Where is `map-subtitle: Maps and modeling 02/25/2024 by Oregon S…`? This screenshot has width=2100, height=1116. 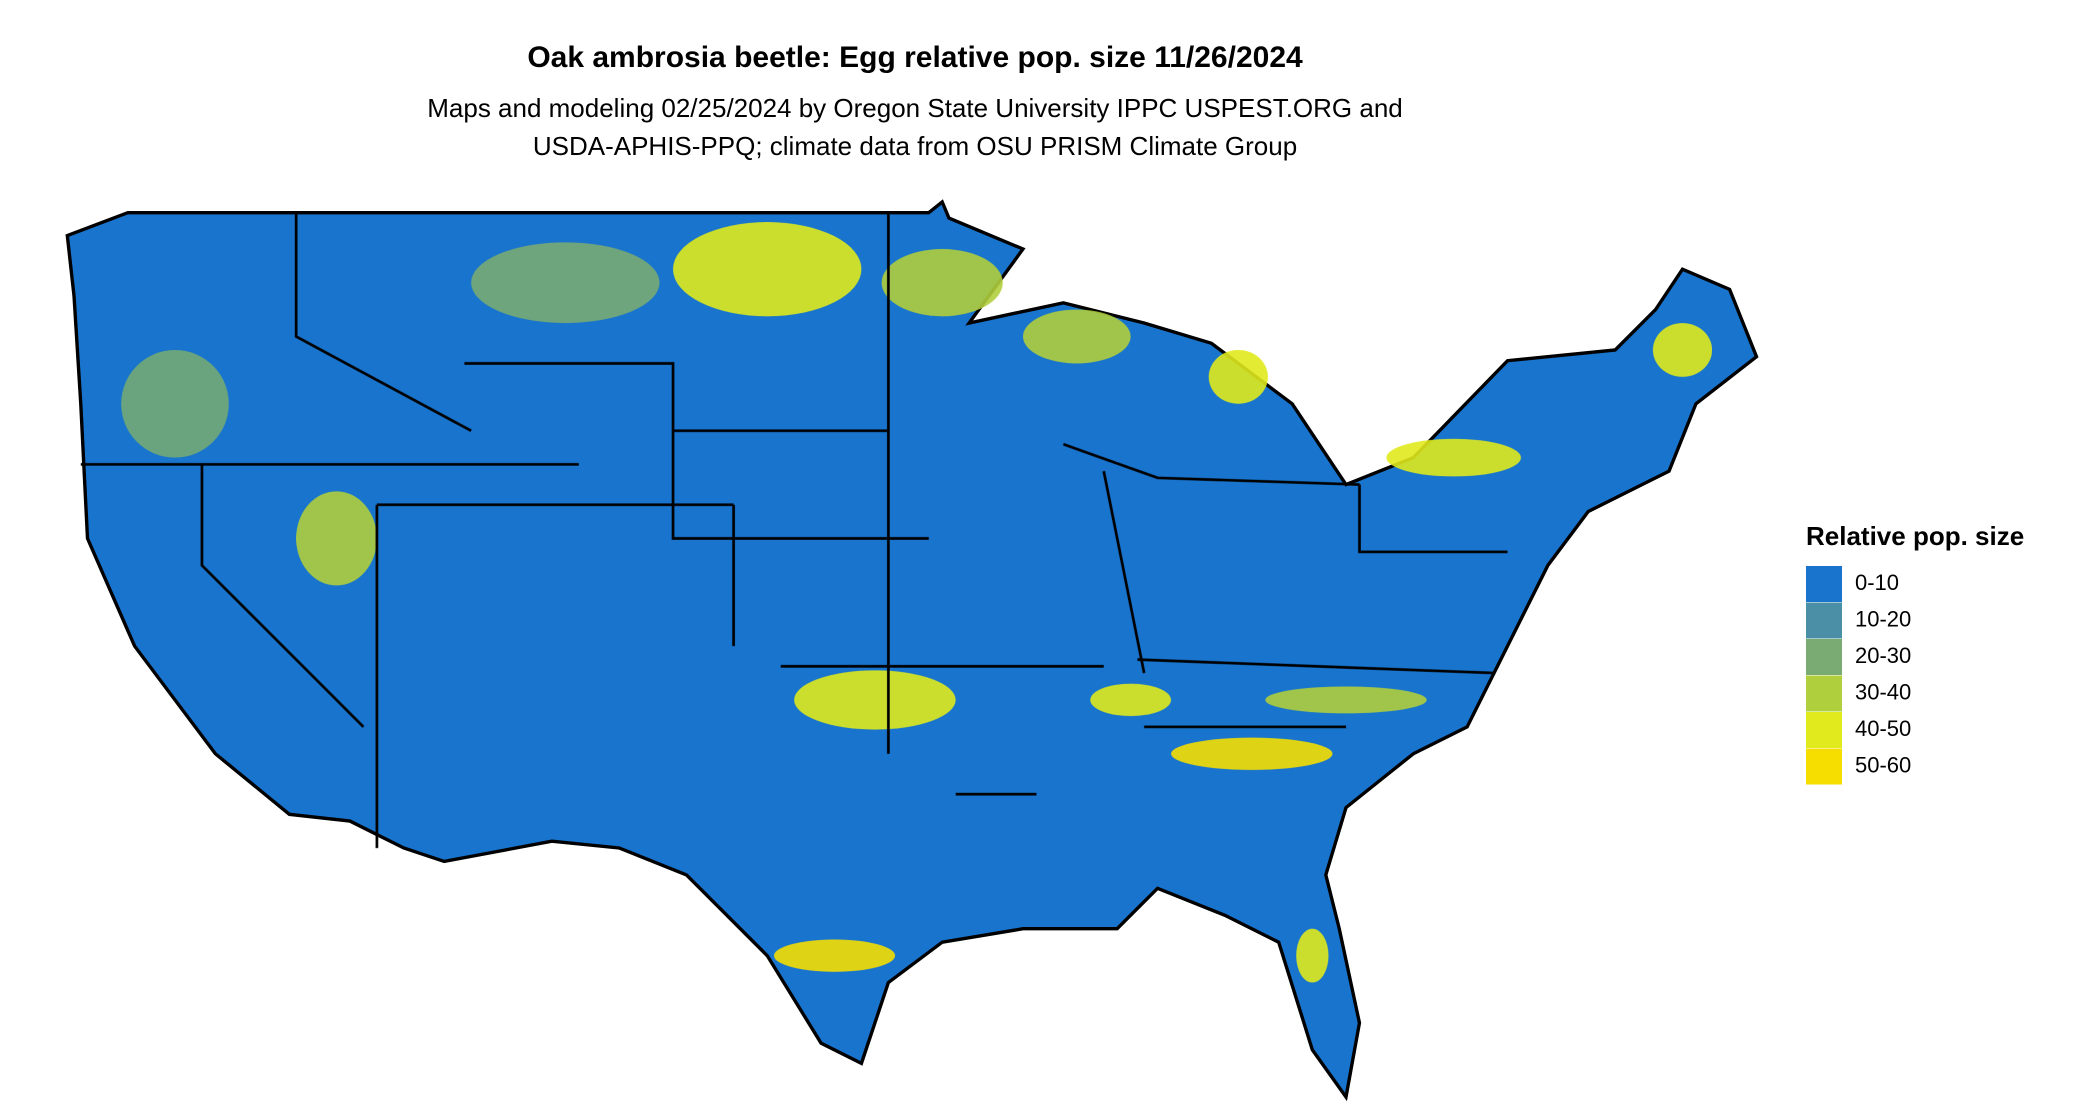 map-subtitle: Maps and modeling 02/25/2024 by Oregon S… is located at coordinates (915, 108).